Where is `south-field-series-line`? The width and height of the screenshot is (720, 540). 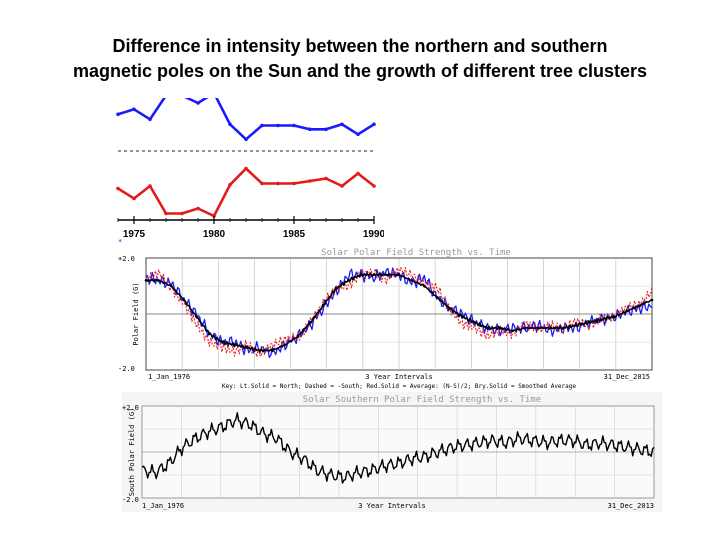 south-field-series-line is located at coordinates (398, 448).